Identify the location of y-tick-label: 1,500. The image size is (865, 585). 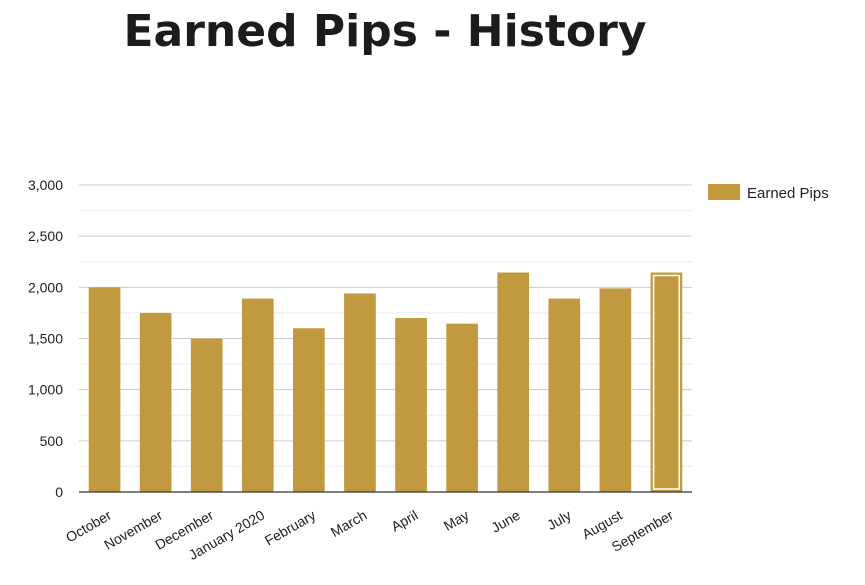
(45, 339).